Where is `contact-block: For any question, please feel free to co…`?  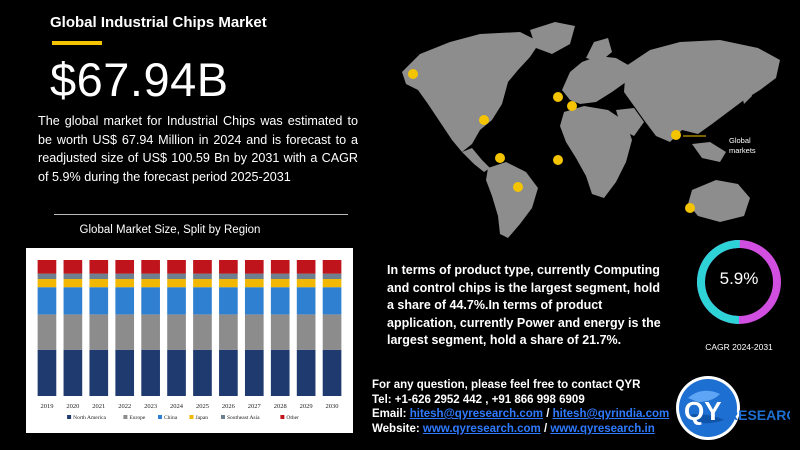
contact-block: For any question, please feel free to co… is located at coordinates (522, 407).